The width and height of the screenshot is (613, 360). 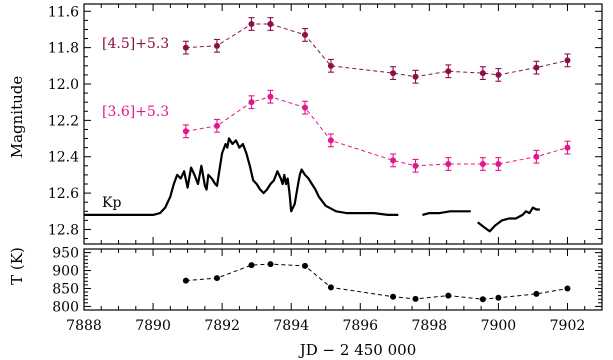 What do you see at coordinates (360, 326) in the screenshot?
I see `x-tick-label: 7896` at bounding box center [360, 326].